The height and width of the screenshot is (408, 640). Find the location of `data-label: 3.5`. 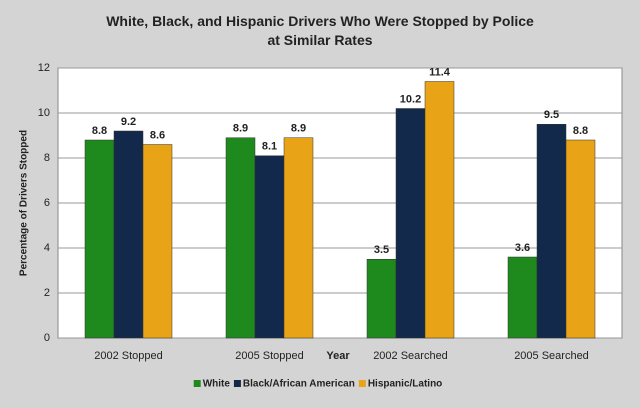

data-label: 3.5 is located at coordinates (381, 250).